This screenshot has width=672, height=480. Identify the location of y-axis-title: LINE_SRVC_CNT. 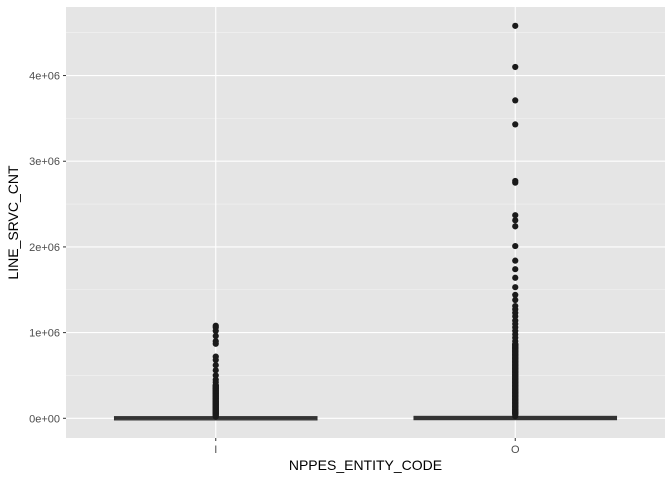
(13, 222).